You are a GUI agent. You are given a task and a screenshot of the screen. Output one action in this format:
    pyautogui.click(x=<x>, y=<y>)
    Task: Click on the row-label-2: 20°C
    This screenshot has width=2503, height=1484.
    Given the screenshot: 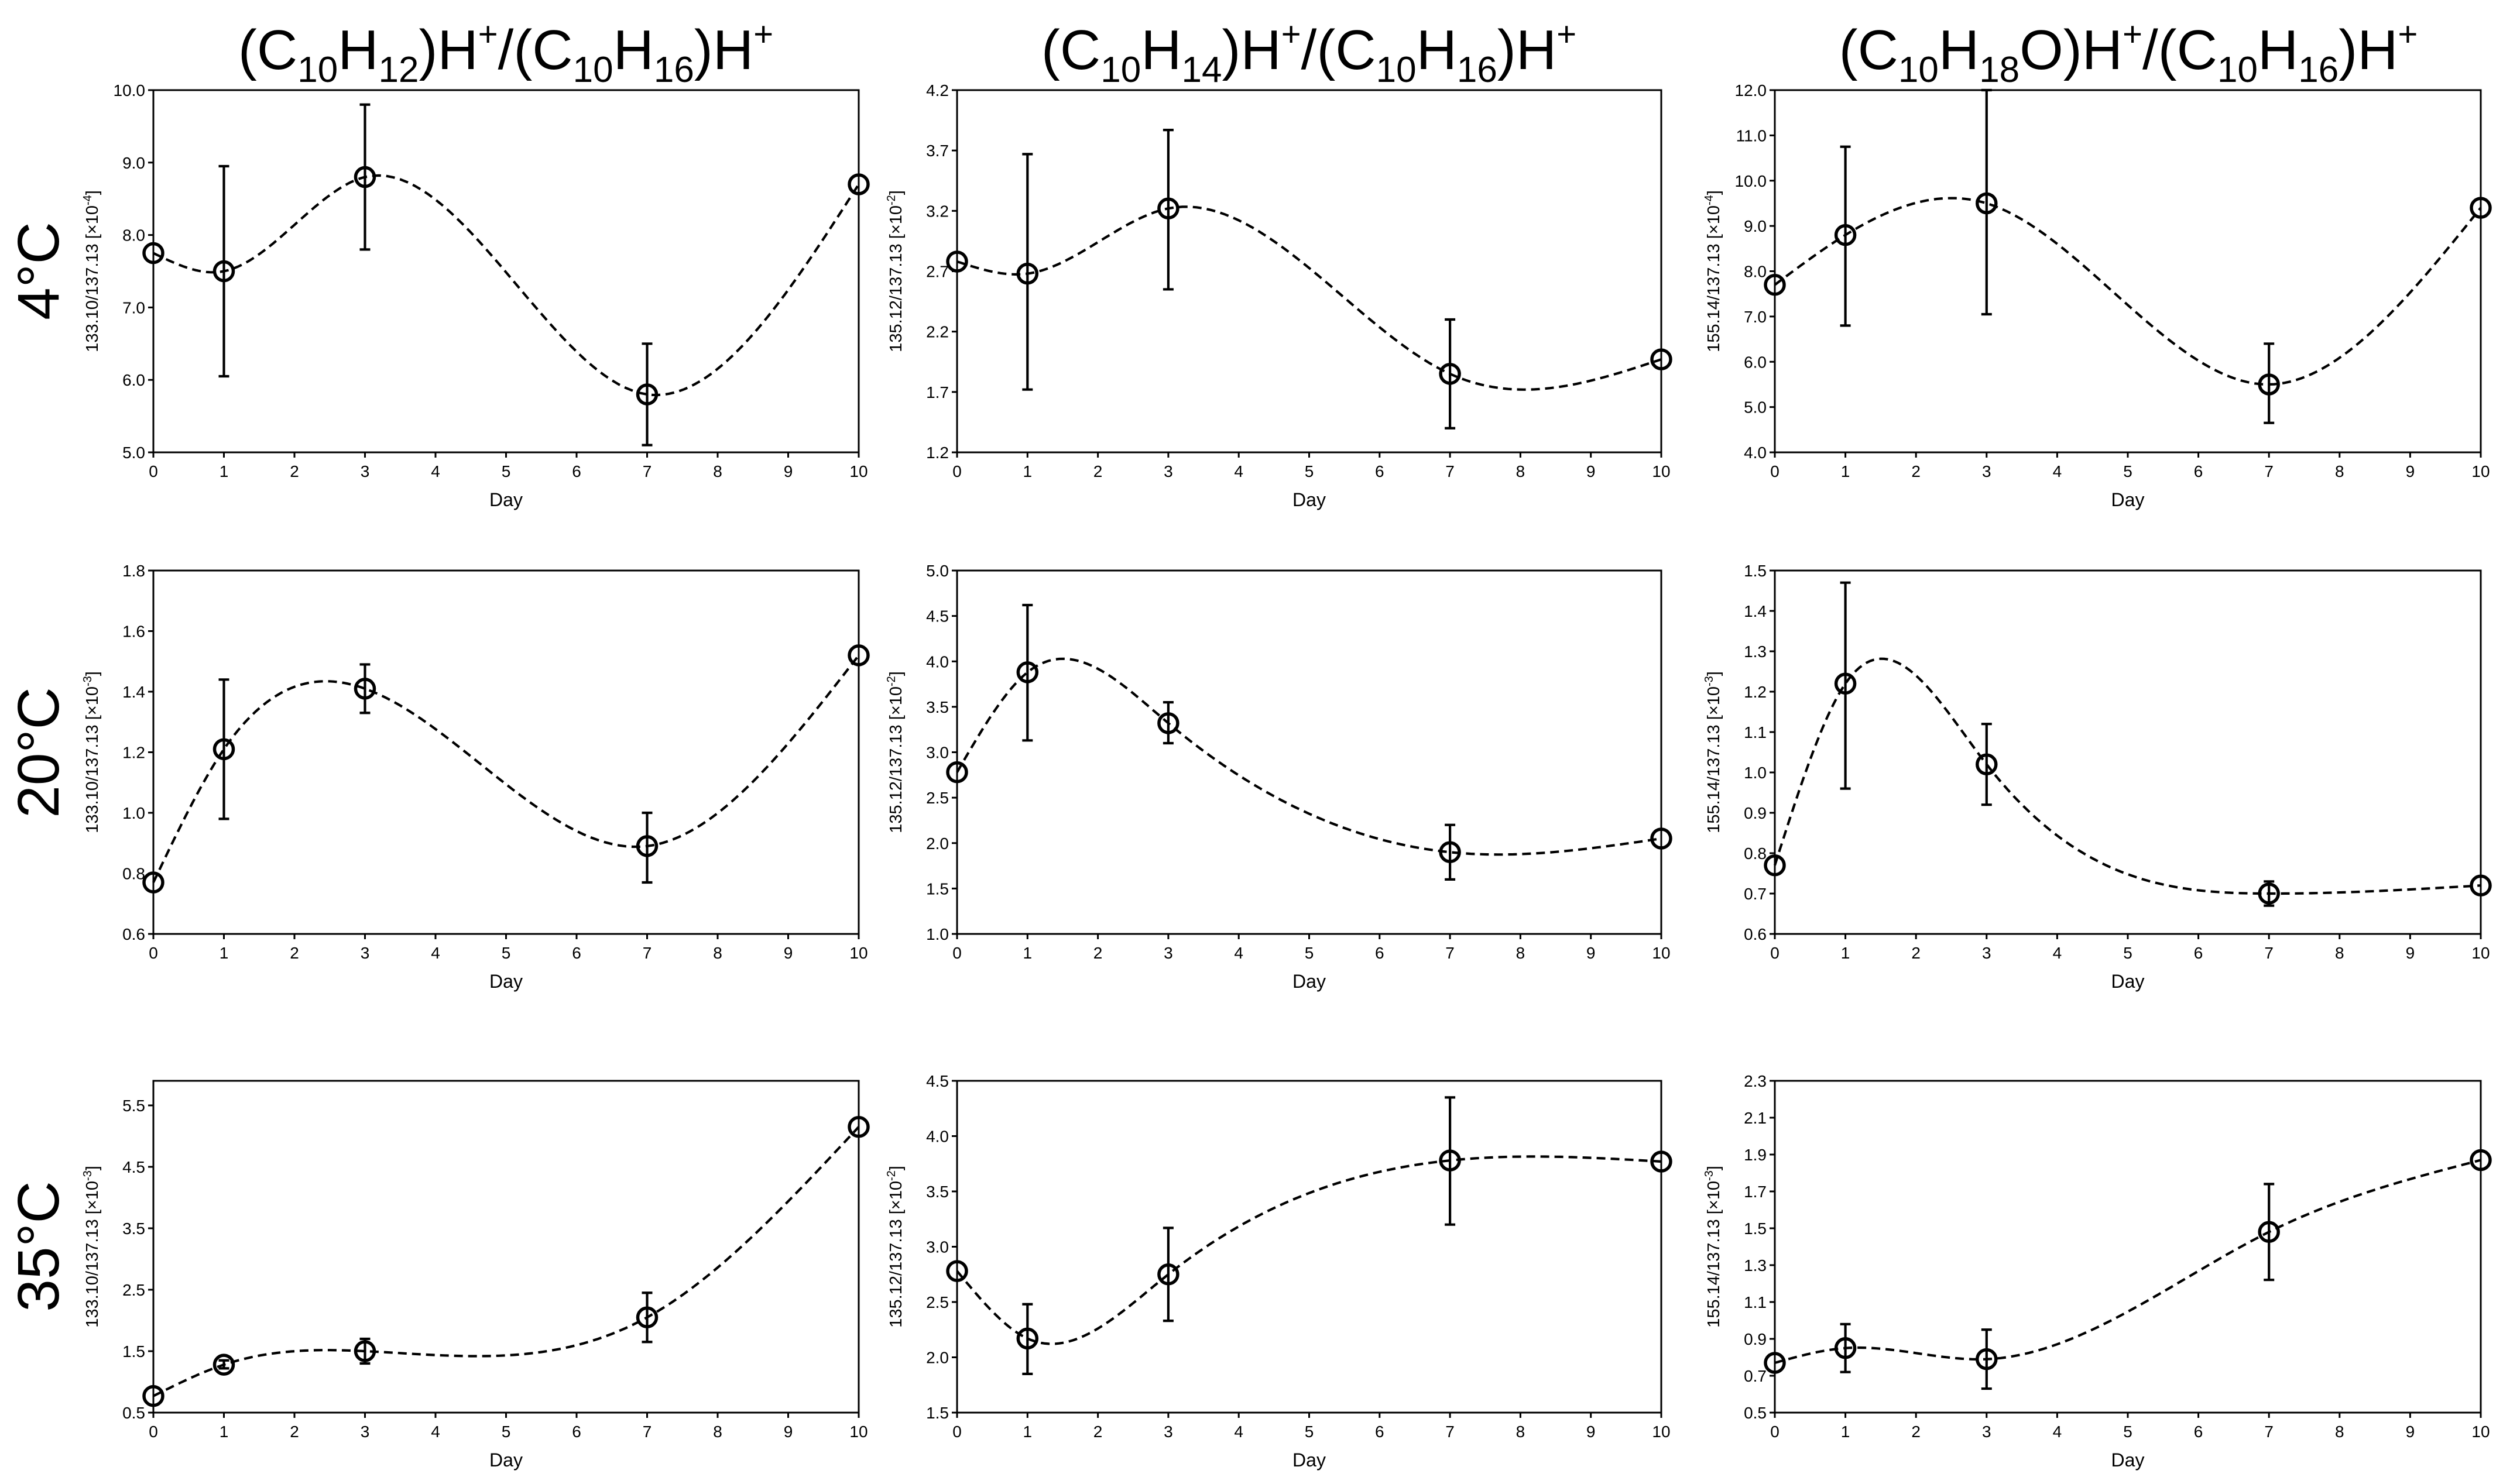 What is the action you would take?
    pyautogui.click(x=38, y=752)
    